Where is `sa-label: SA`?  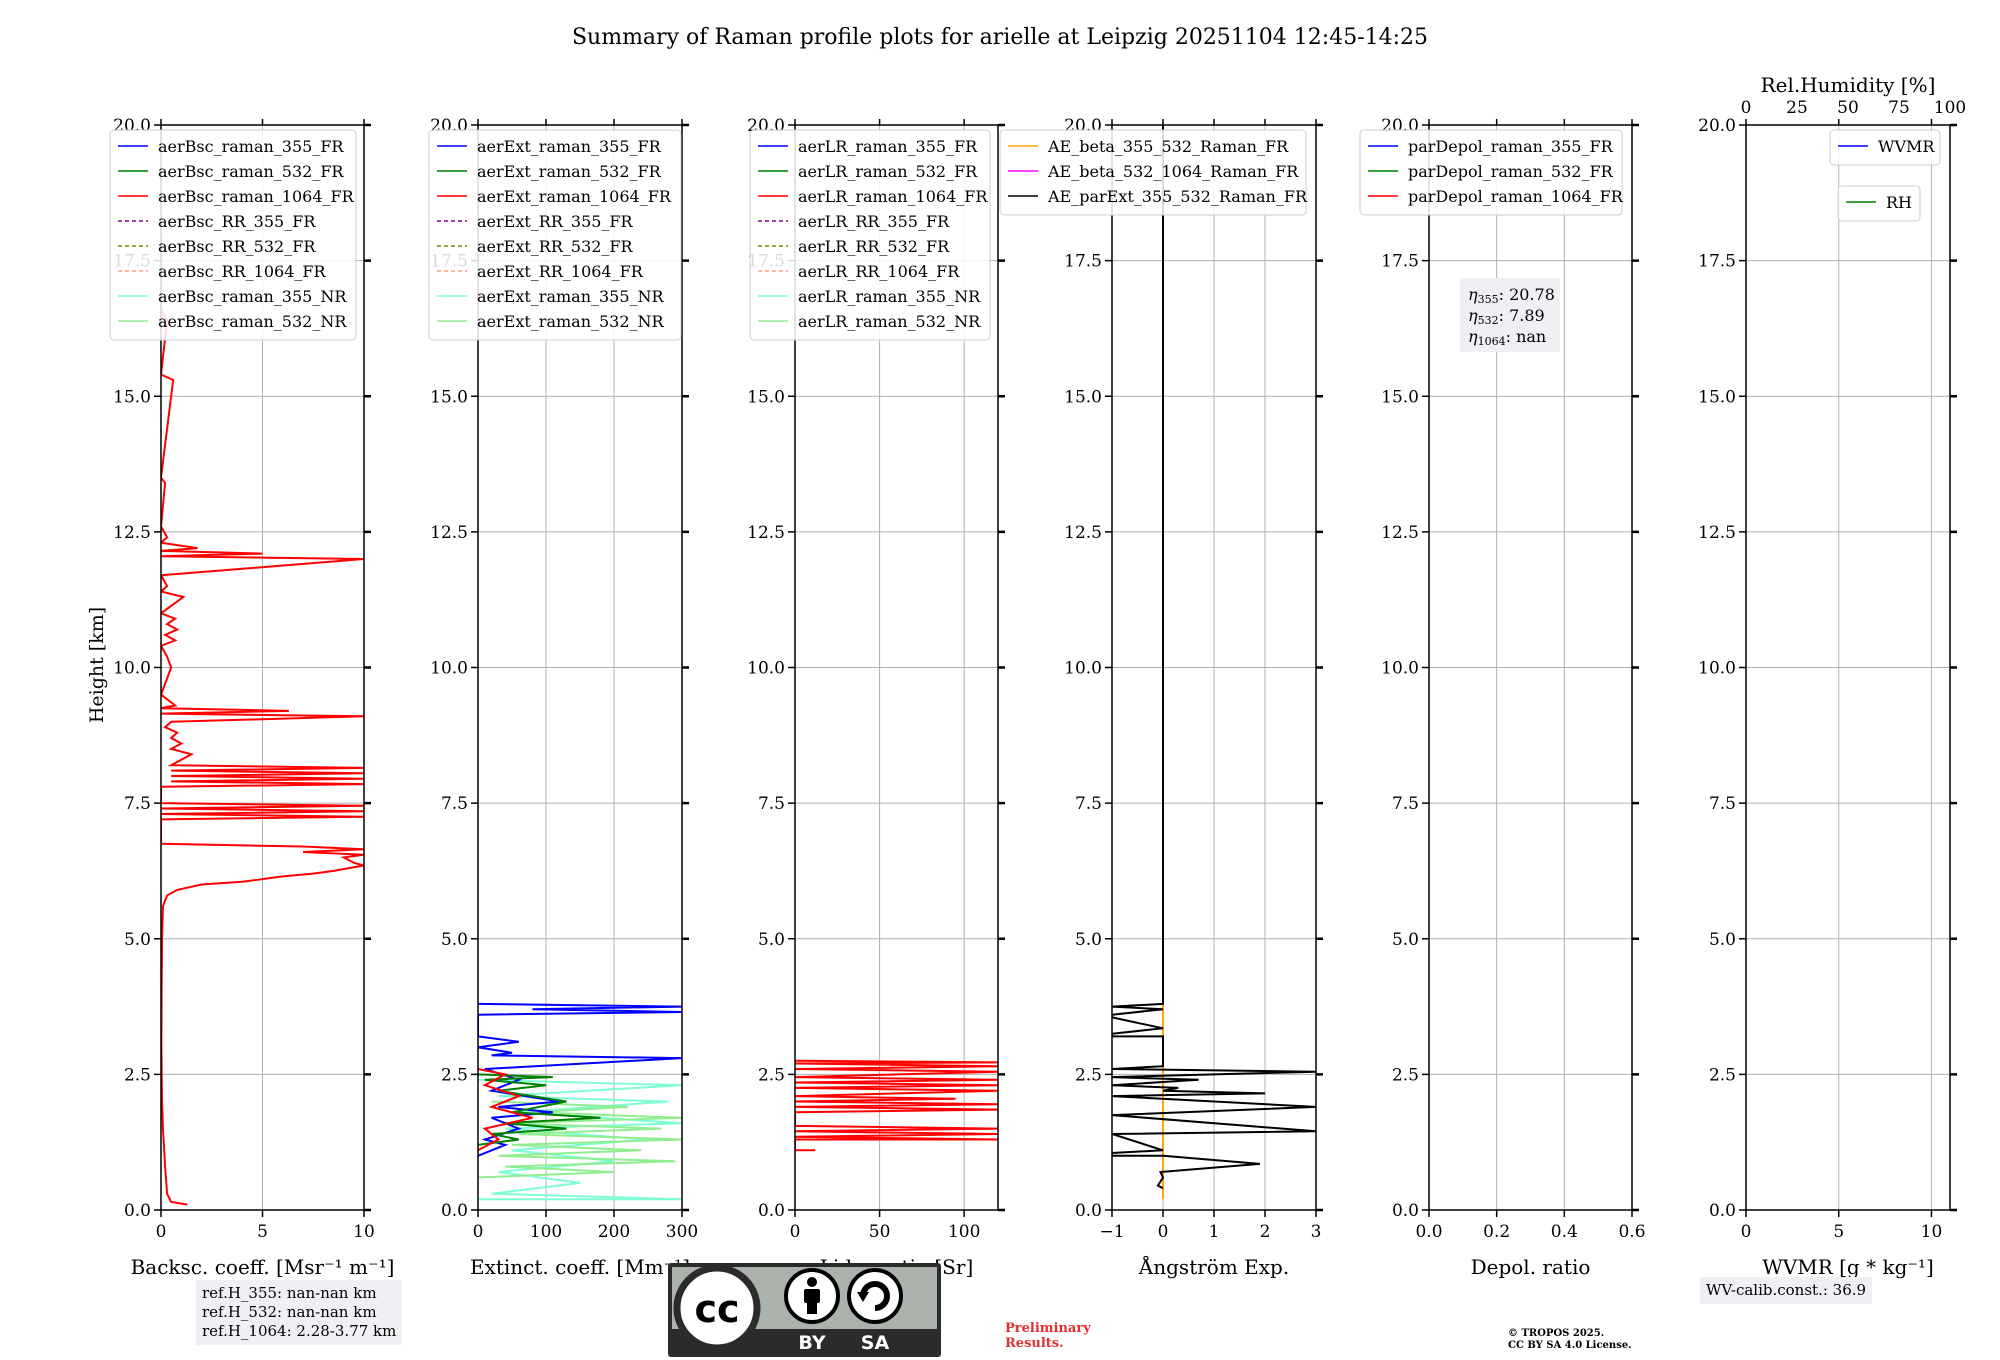 sa-label: SA is located at coordinates (875, 1343).